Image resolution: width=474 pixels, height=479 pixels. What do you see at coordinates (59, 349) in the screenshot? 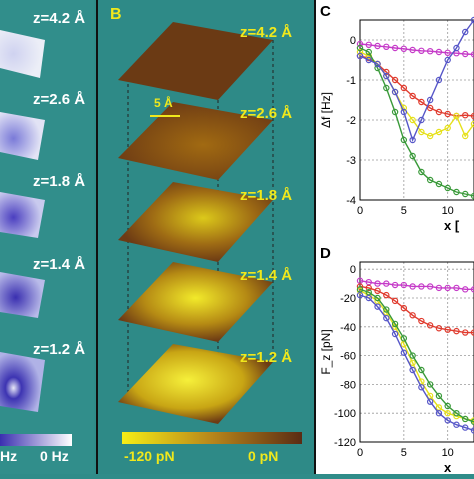
I see `z-label-a-5: z=1.2 Å` at bounding box center [59, 349].